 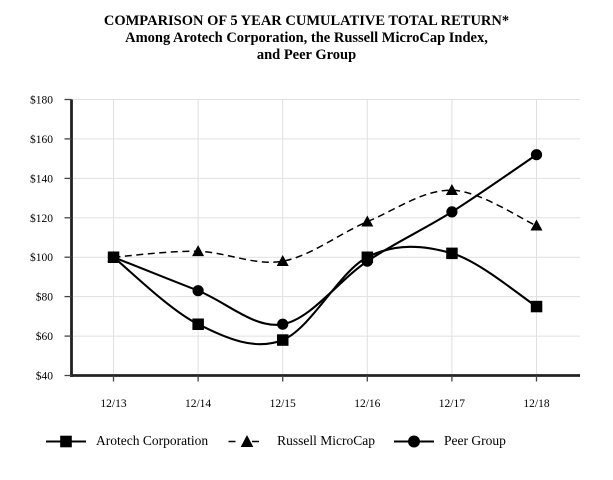 What do you see at coordinates (113, 404) in the screenshot?
I see `x-tick-label: 12/13` at bounding box center [113, 404].